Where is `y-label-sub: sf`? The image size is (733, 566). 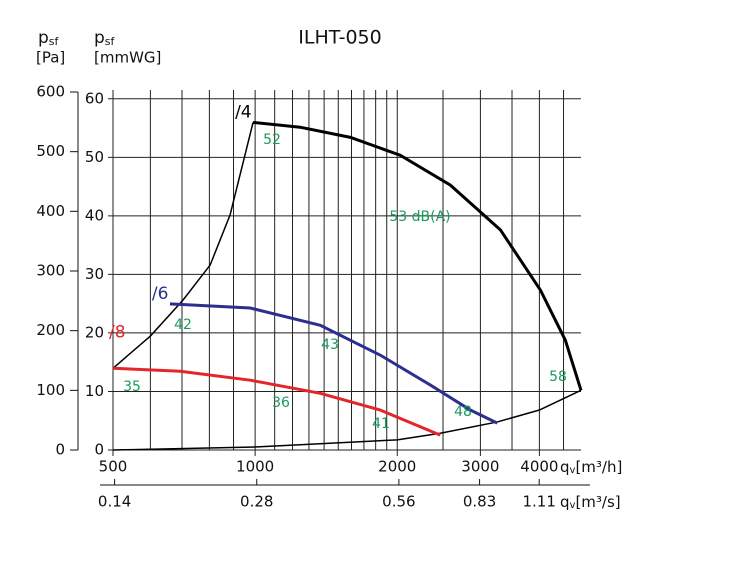 y-label-sub: sf is located at coordinates (54, 41).